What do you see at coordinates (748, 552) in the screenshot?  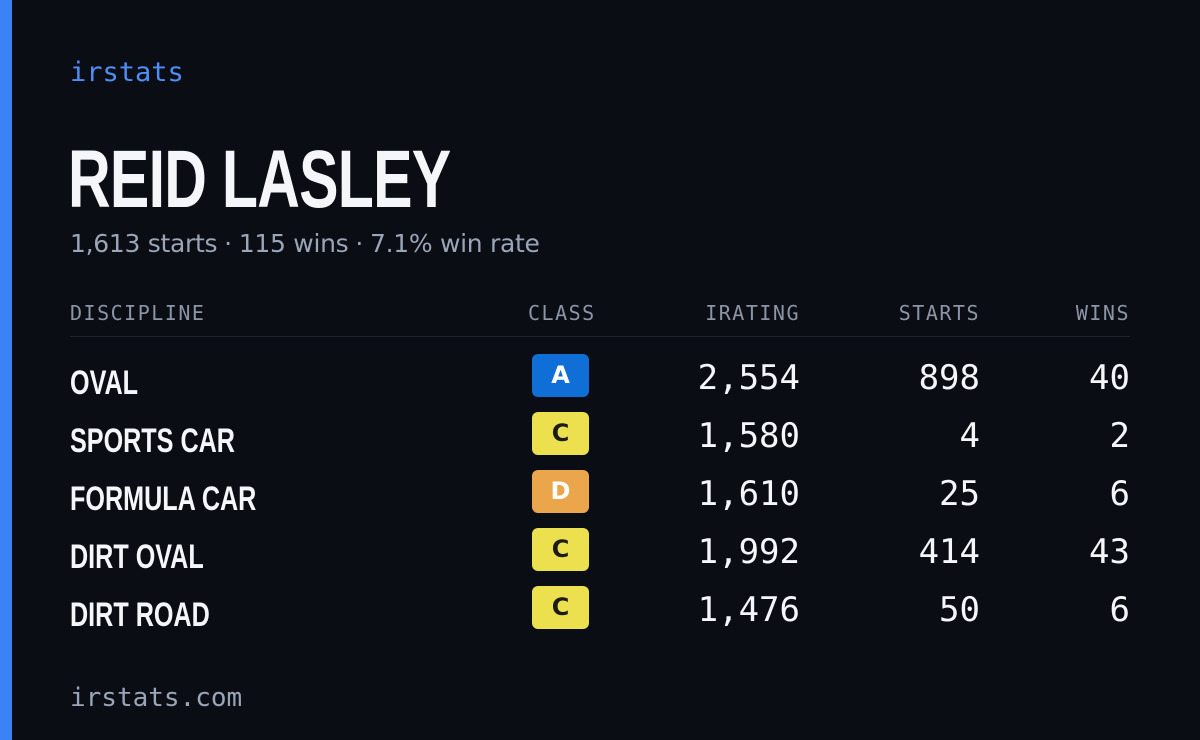 I see `irating-value: 1,992` at bounding box center [748, 552].